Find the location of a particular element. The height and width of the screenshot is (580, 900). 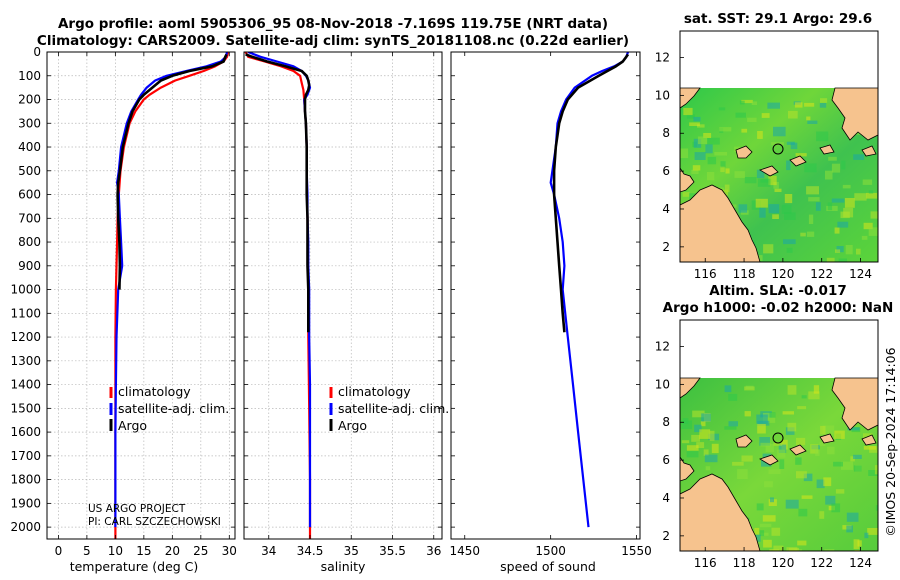

map-y-tick-label: 10 is located at coordinates (662, 95).